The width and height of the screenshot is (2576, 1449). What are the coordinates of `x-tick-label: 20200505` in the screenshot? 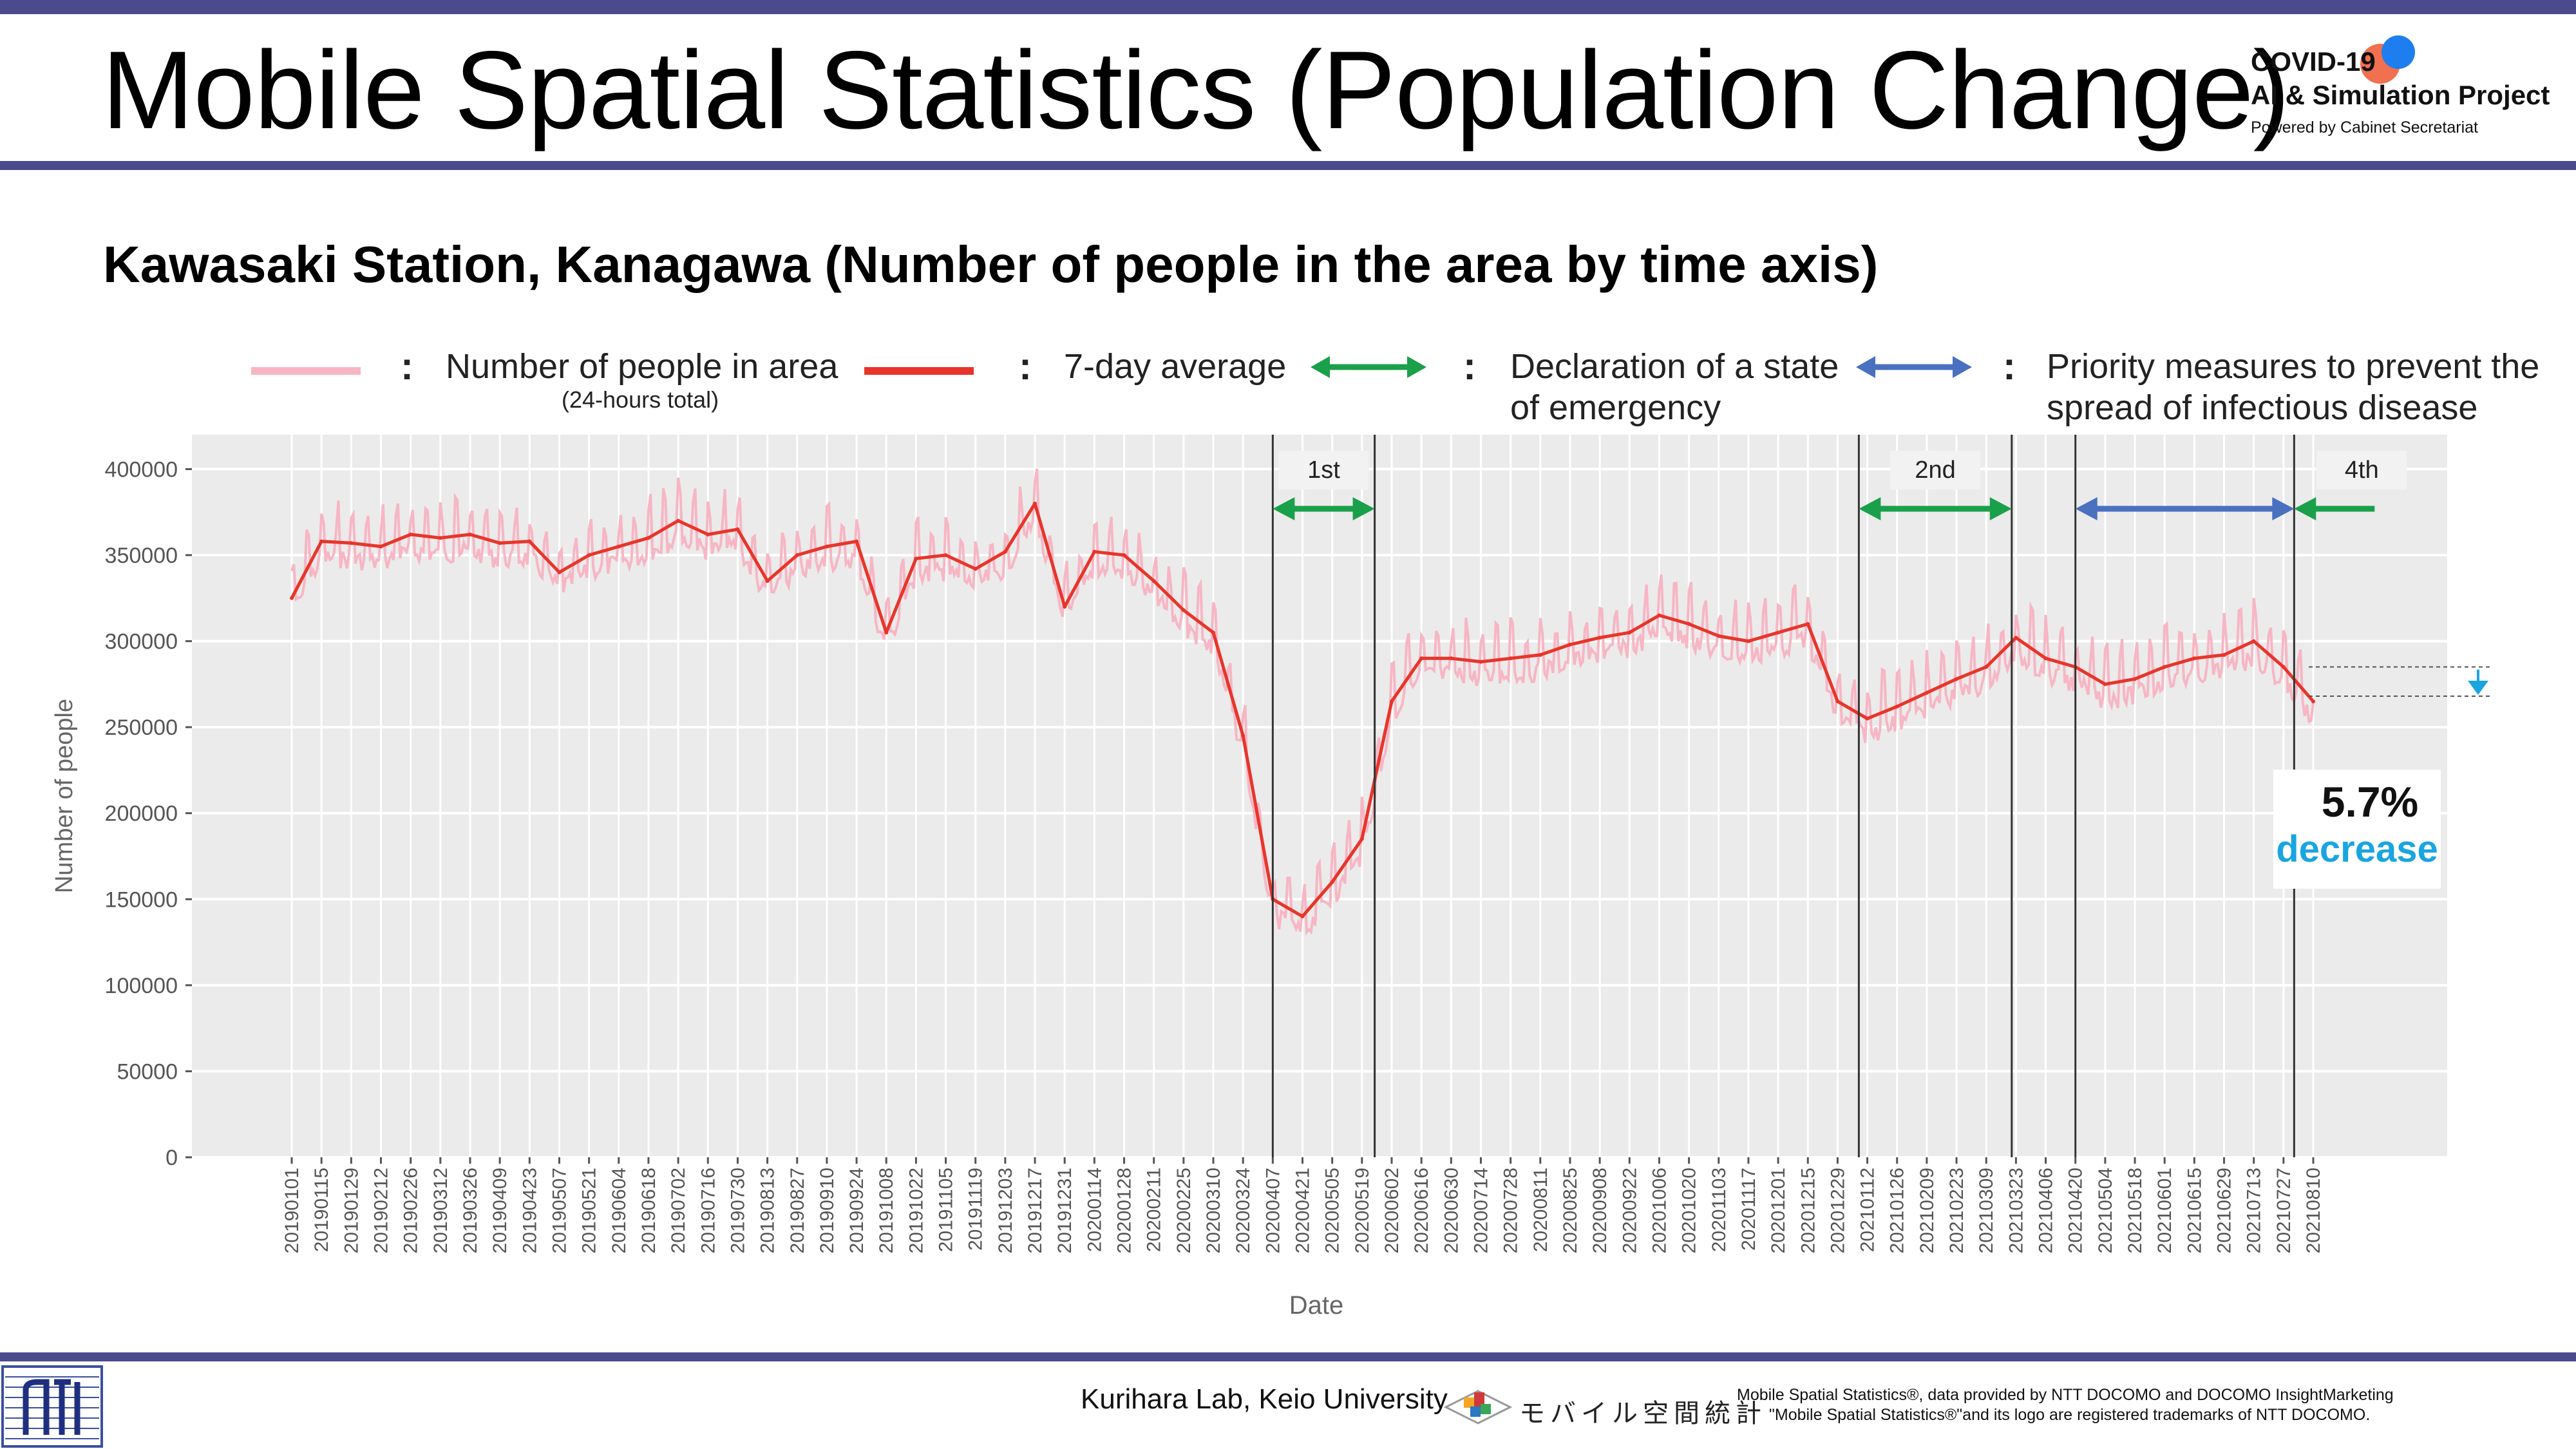 It's located at (1333, 1210).